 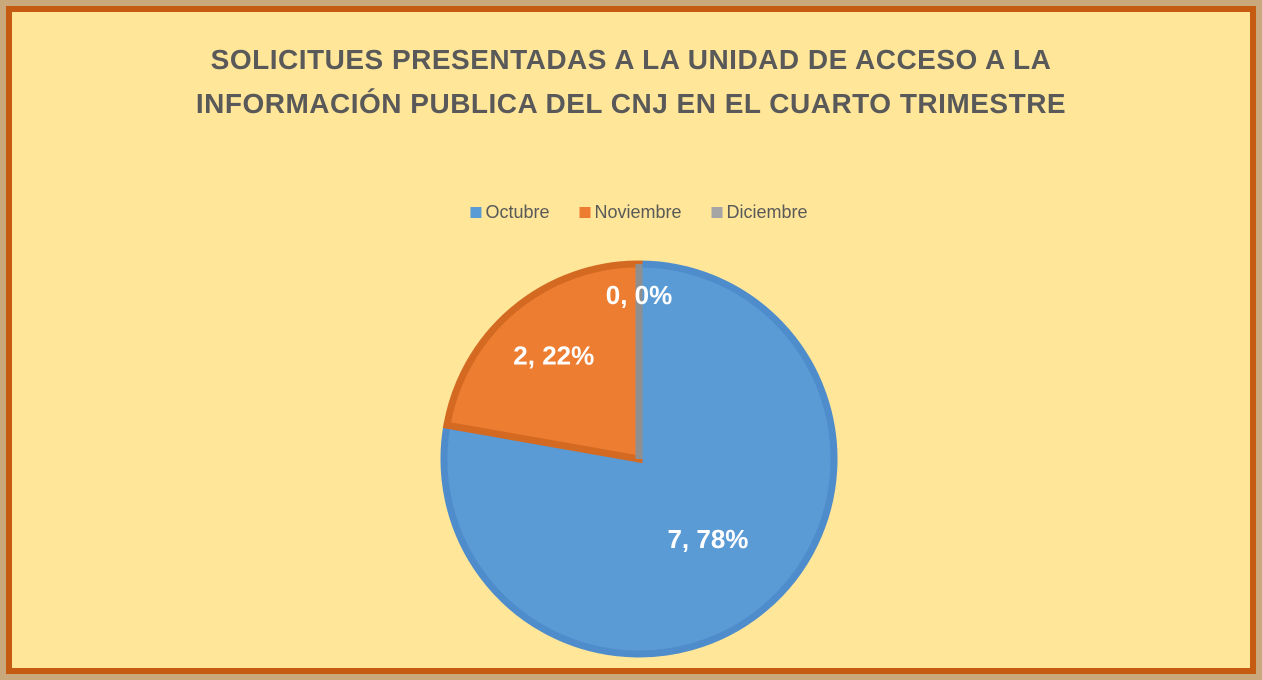 I want to click on legend-label: Diciembre, so click(x=767, y=212).